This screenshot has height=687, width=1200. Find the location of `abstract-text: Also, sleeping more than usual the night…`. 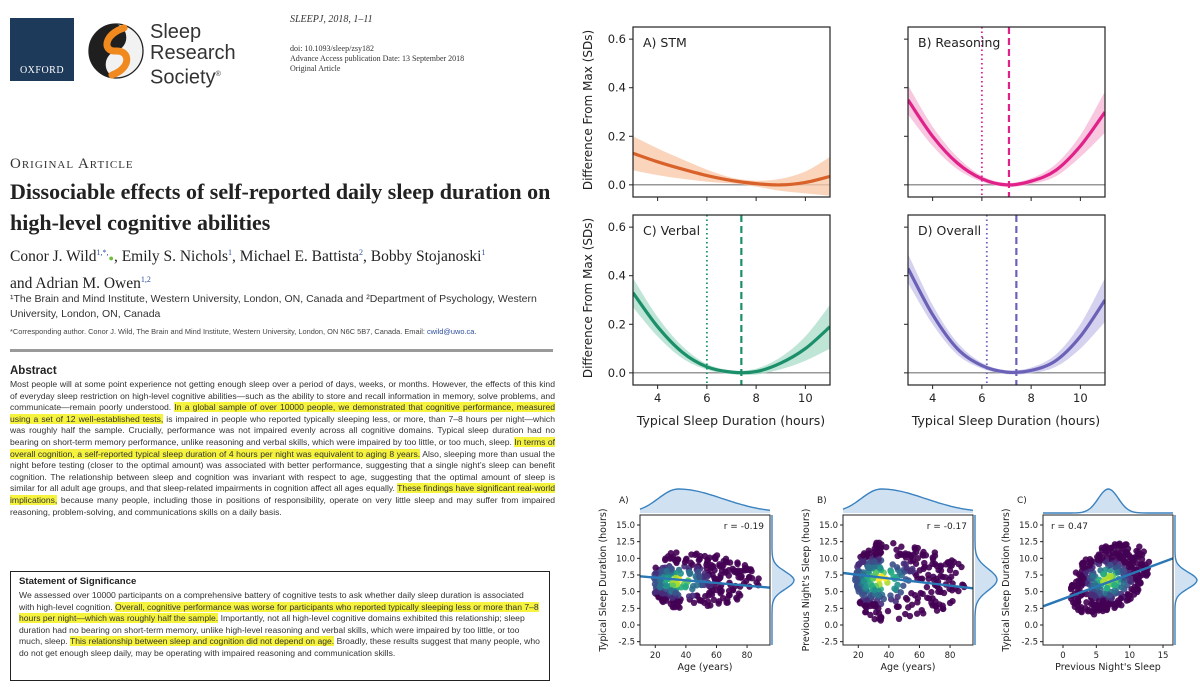

abstract-text: Also, sleeping more than usual the night… is located at coordinates (283, 471).